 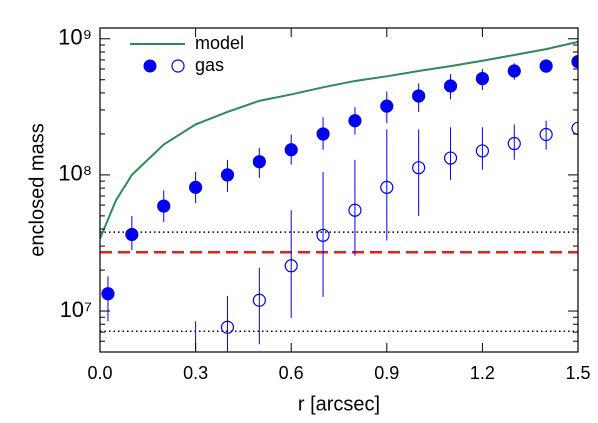 What do you see at coordinates (577, 373) in the screenshot?
I see `x-tick-label: 1.5` at bounding box center [577, 373].